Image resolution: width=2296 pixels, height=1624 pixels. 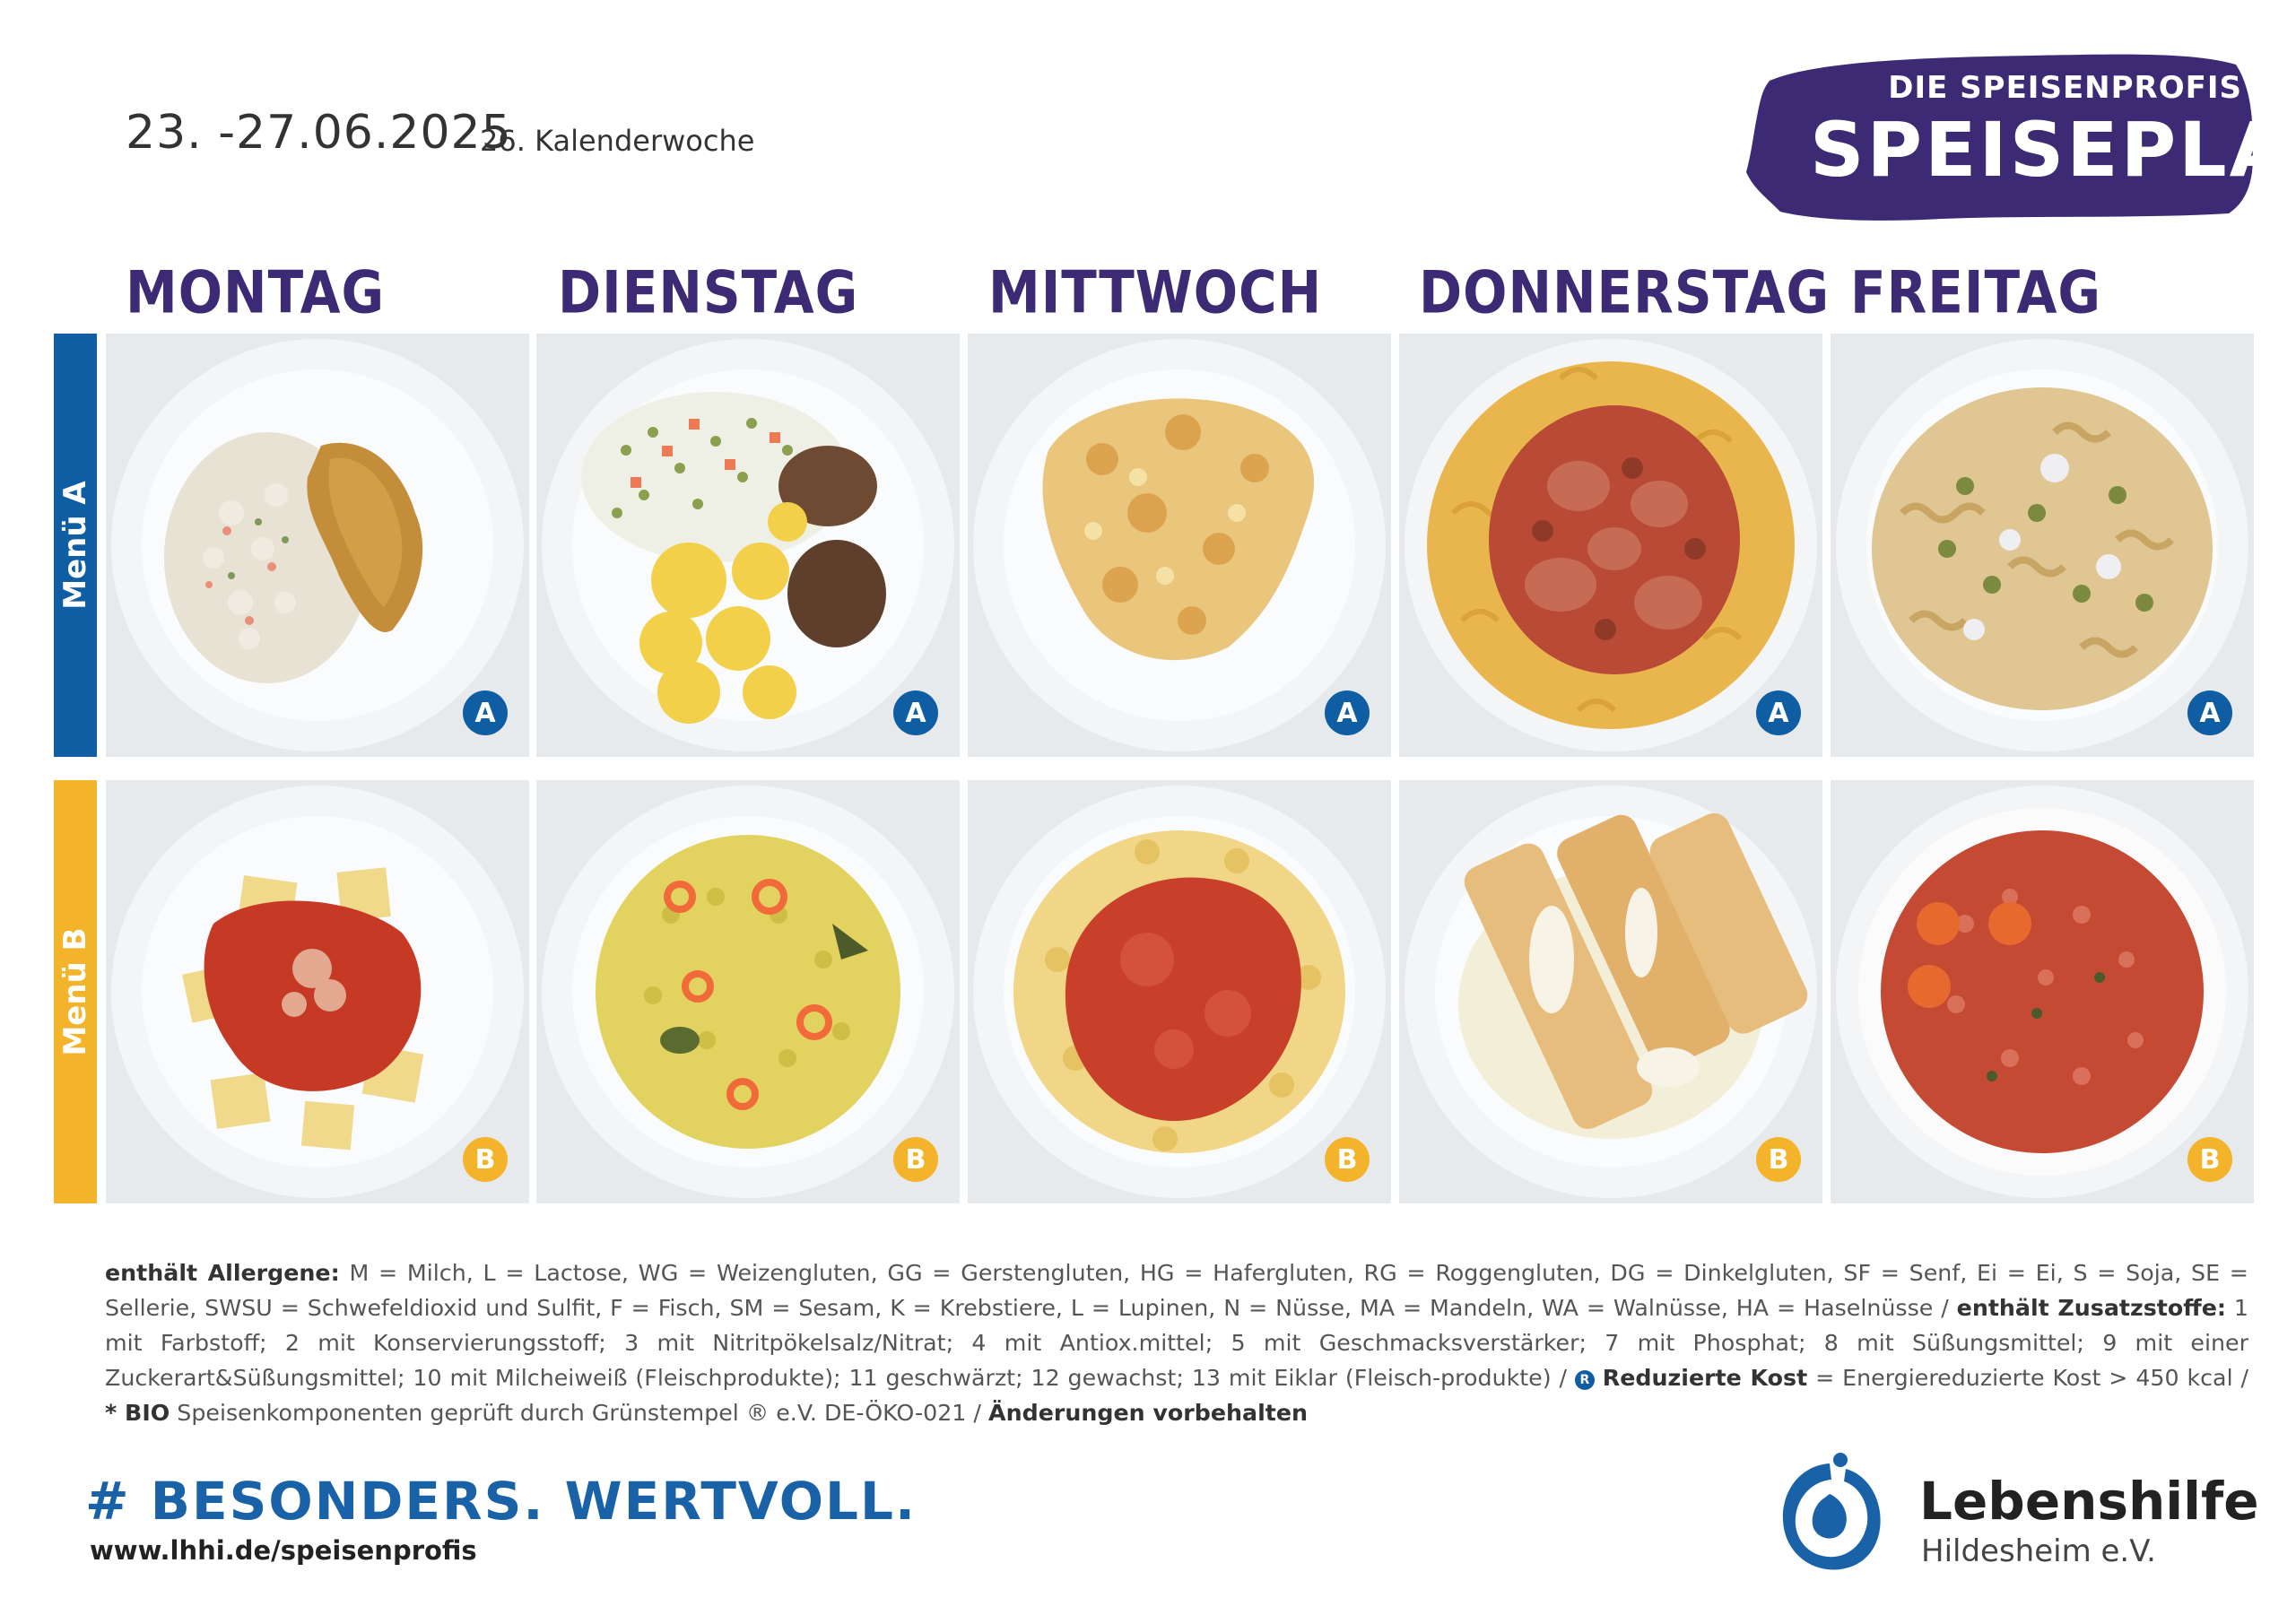 I want to click on menu-a-label: Menü A, so click(x=75, y=545).